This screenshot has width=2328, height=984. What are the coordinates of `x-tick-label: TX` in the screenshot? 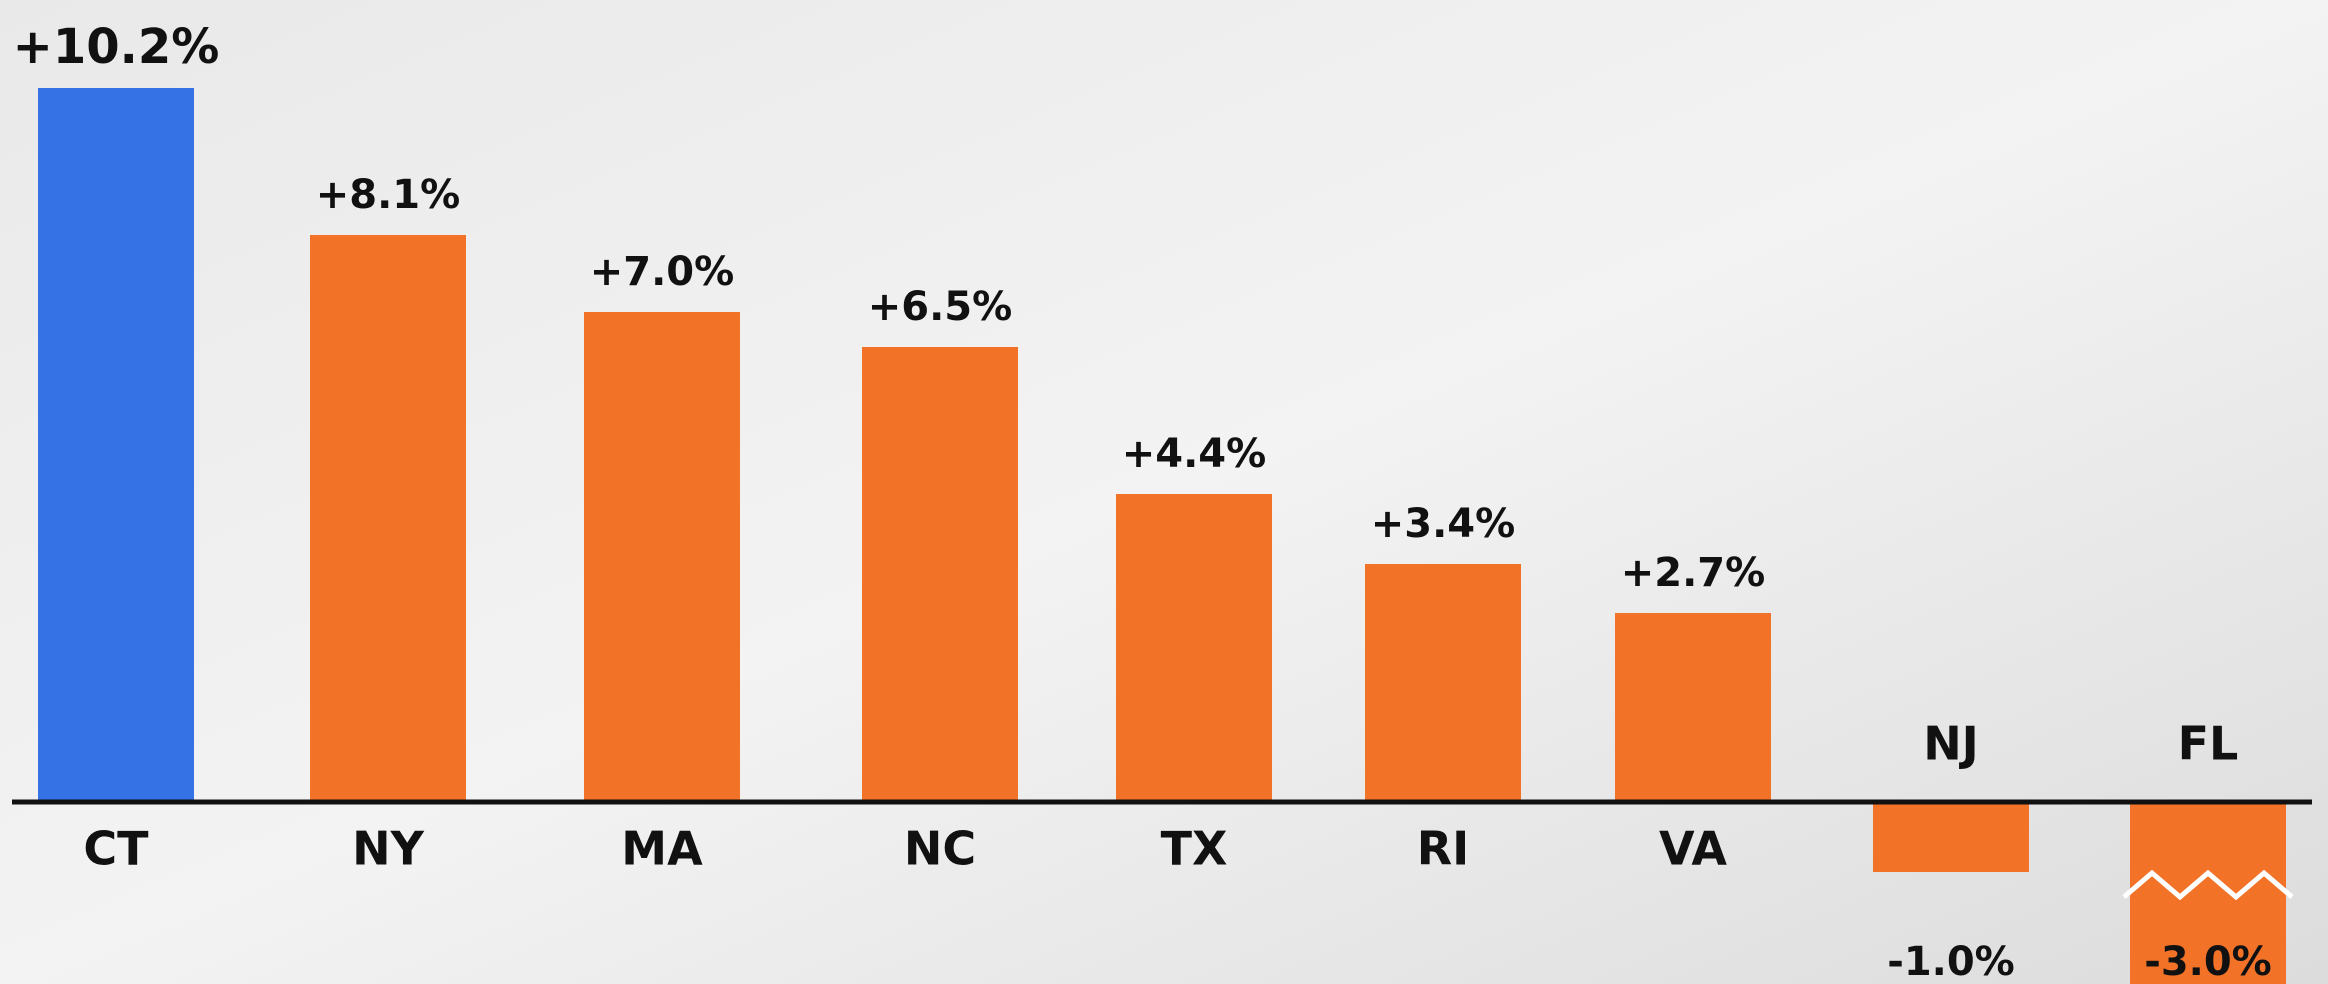 It's located at (1194, 849).